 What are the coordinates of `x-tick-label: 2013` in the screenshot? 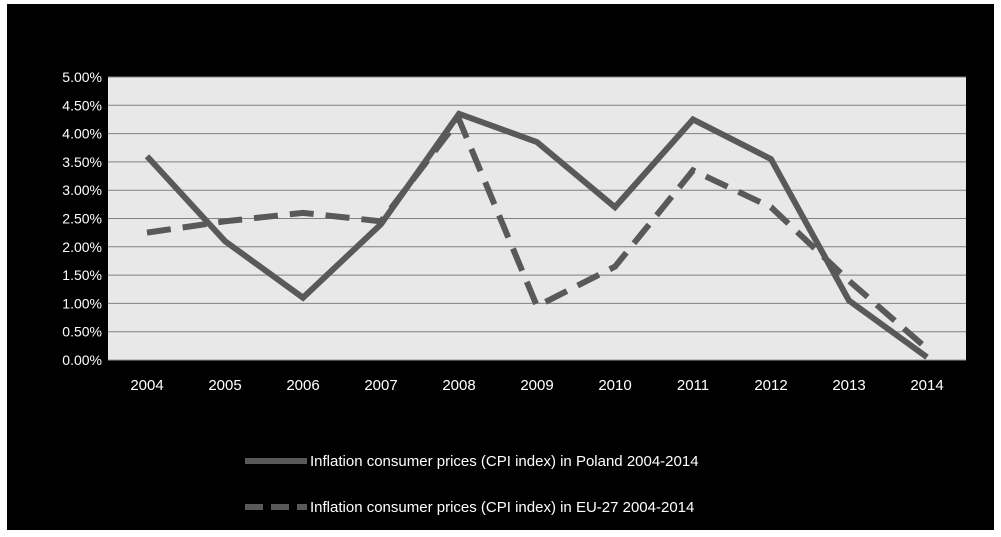 It's located at (848, 385).